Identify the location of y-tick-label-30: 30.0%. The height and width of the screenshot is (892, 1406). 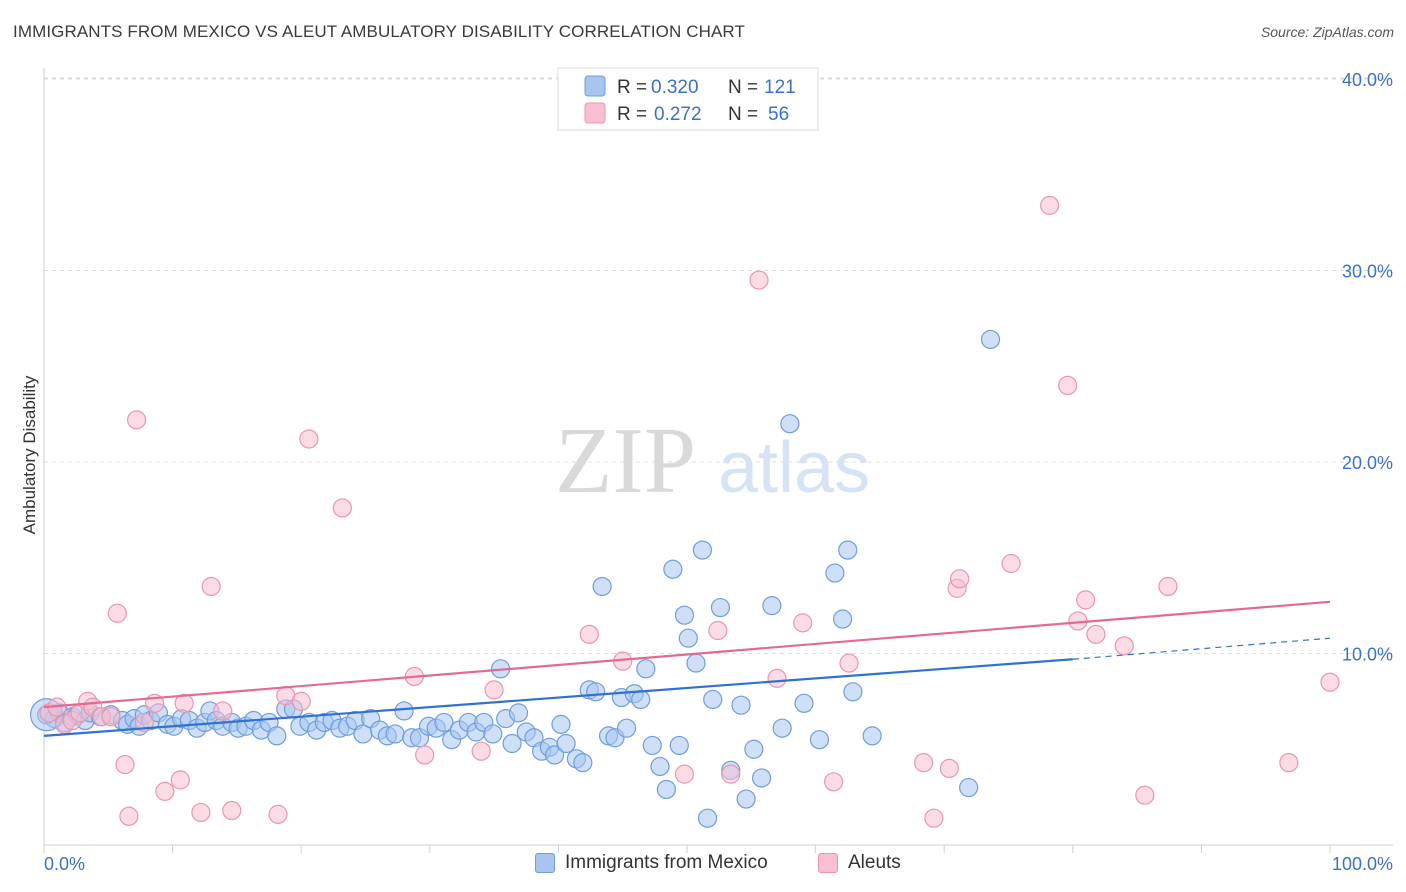
(1367, 272).